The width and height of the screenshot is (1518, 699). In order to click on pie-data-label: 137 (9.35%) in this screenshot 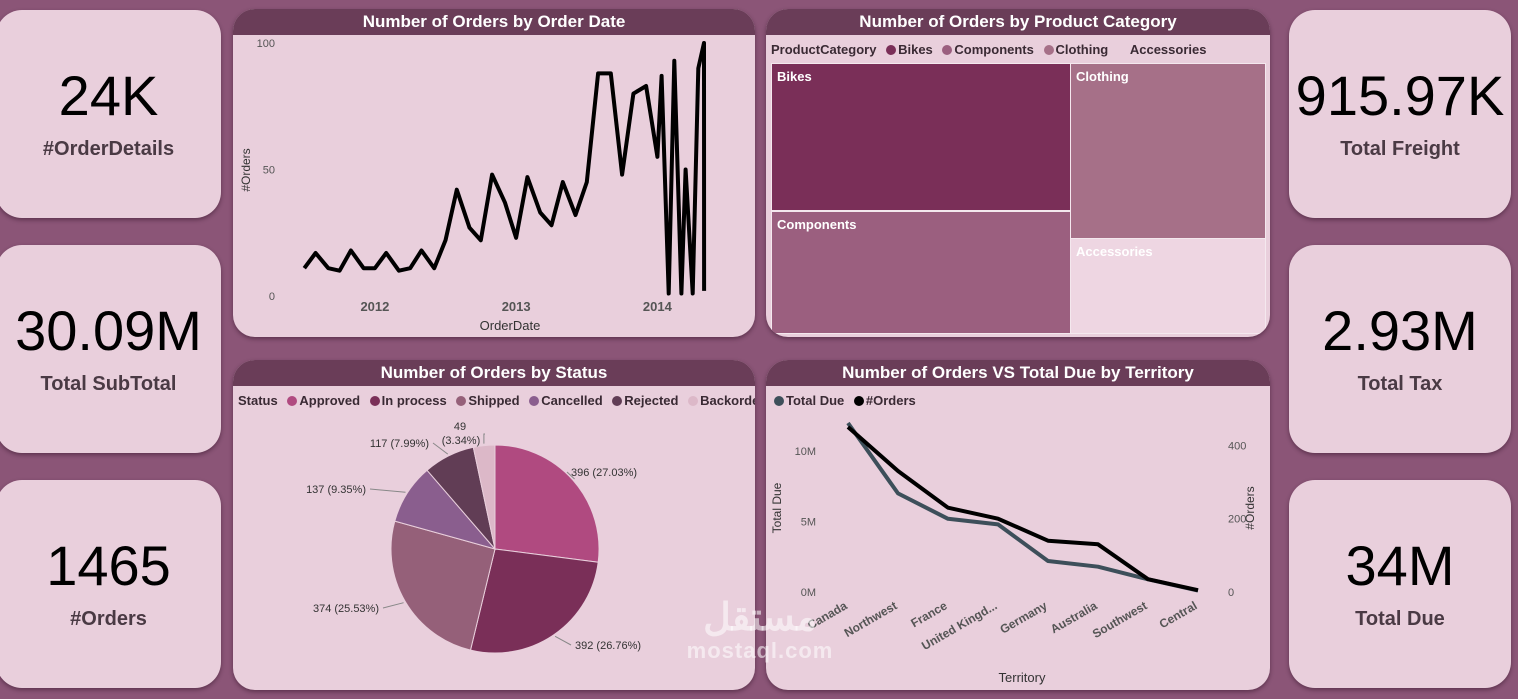, I will do `click(336, 490)`.